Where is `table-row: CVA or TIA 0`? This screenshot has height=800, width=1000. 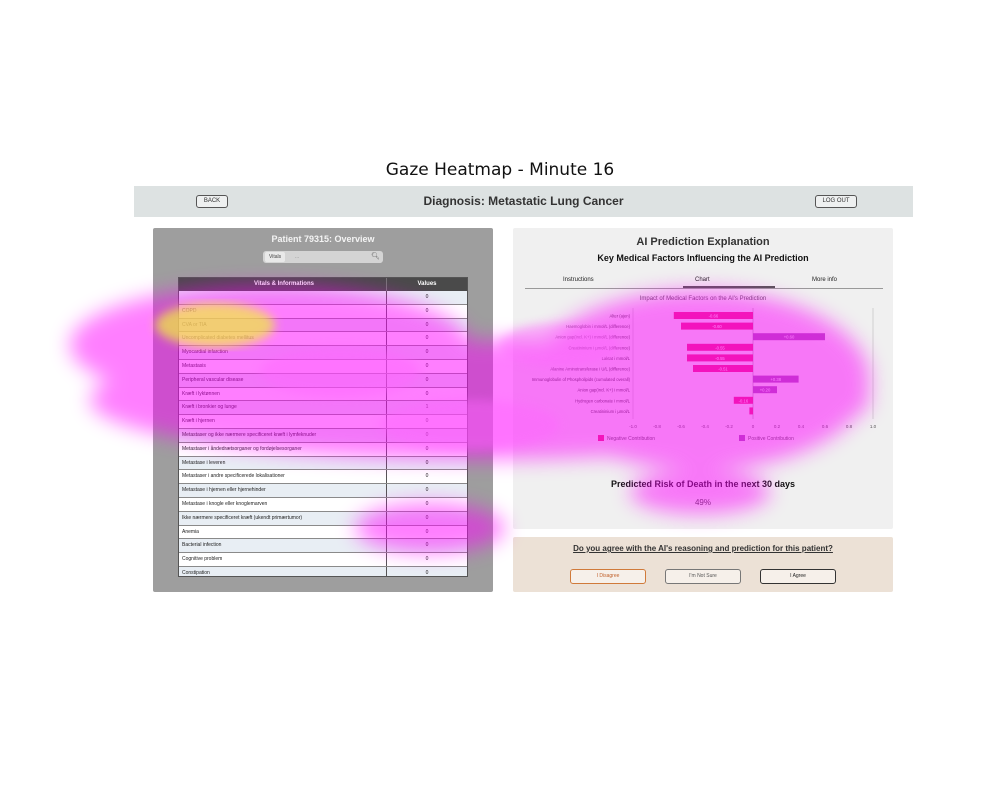
table-row: CVA or TIA 0 is located at coordinates (323, 325).